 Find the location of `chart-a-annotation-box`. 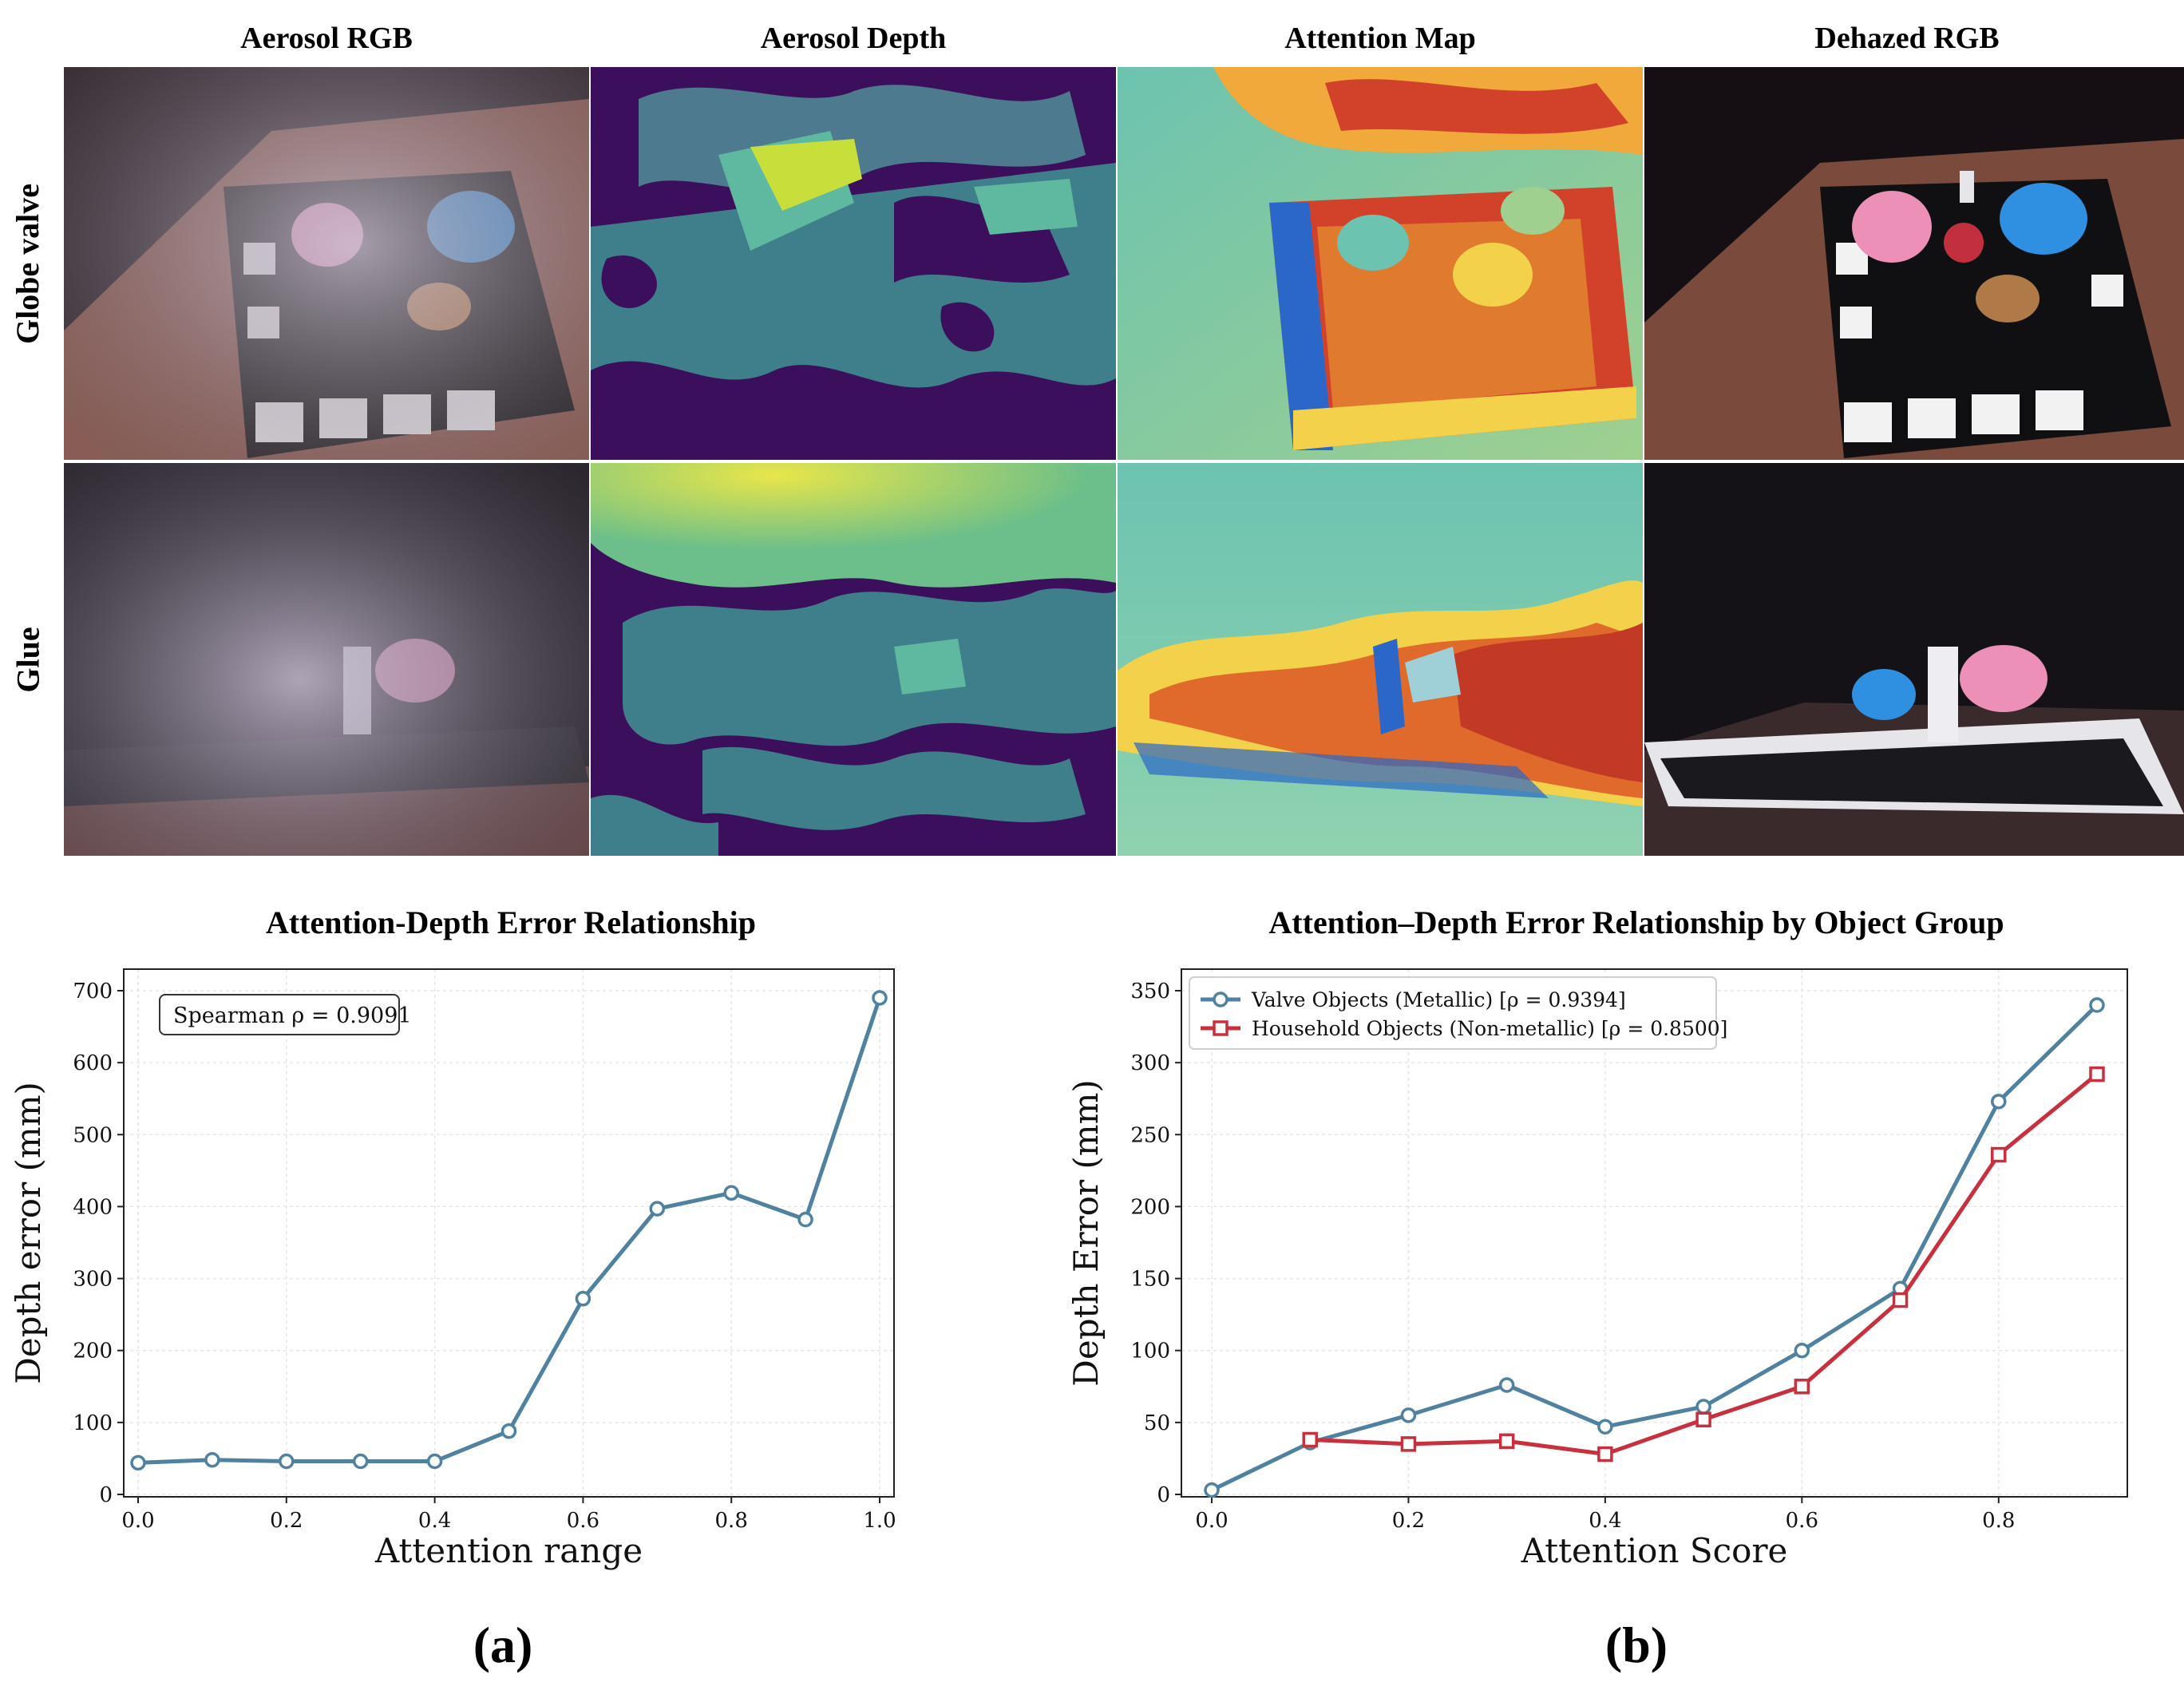

chart-a-annotation-box is located at coordinates (280, 1014).